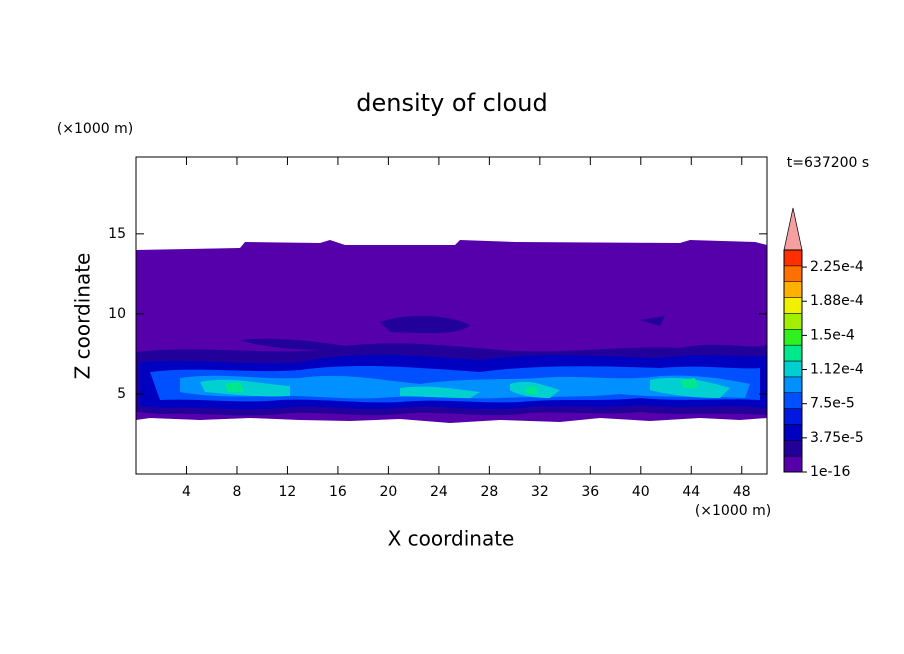 This screenshot has width=904, height=654. What do you see at coordinates (832, 335) in the screenshot?
I see `colorbar-tick-label: 1.5e-4` at bounding box center [832, 335].